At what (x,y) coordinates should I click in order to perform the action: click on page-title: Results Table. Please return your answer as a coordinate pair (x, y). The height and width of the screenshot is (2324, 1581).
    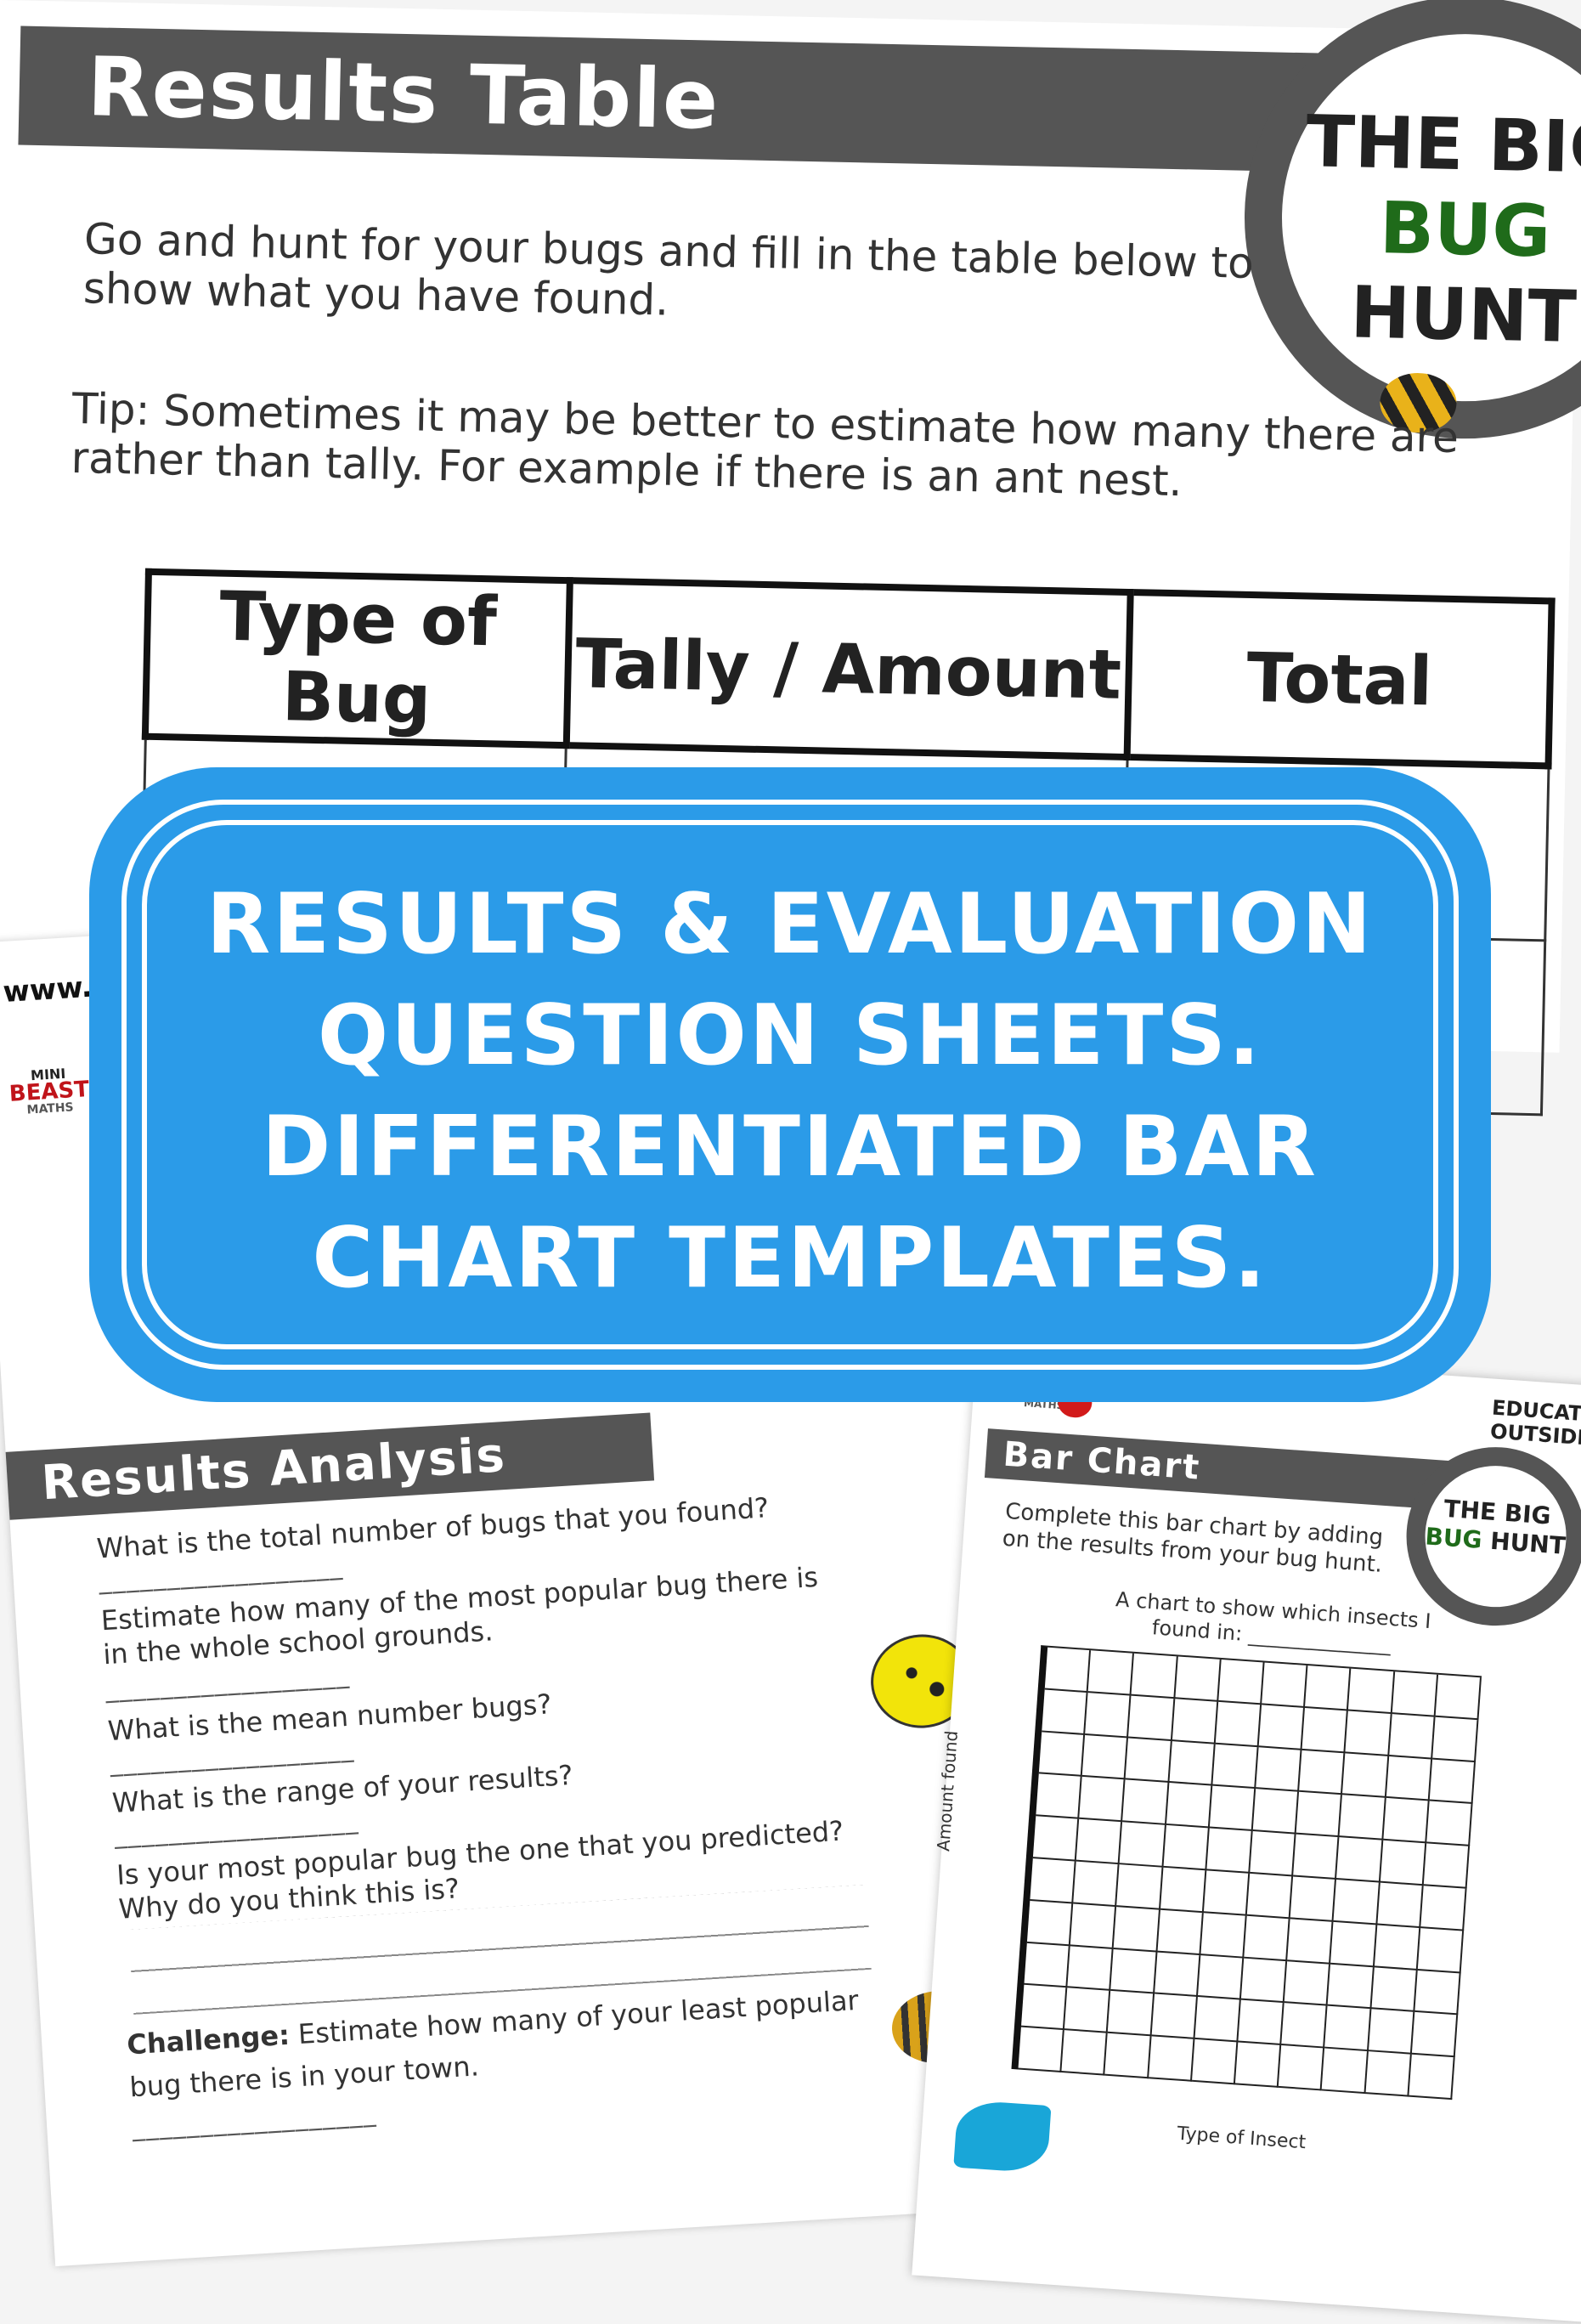
    Looking at the image, I should click on (682, 99).